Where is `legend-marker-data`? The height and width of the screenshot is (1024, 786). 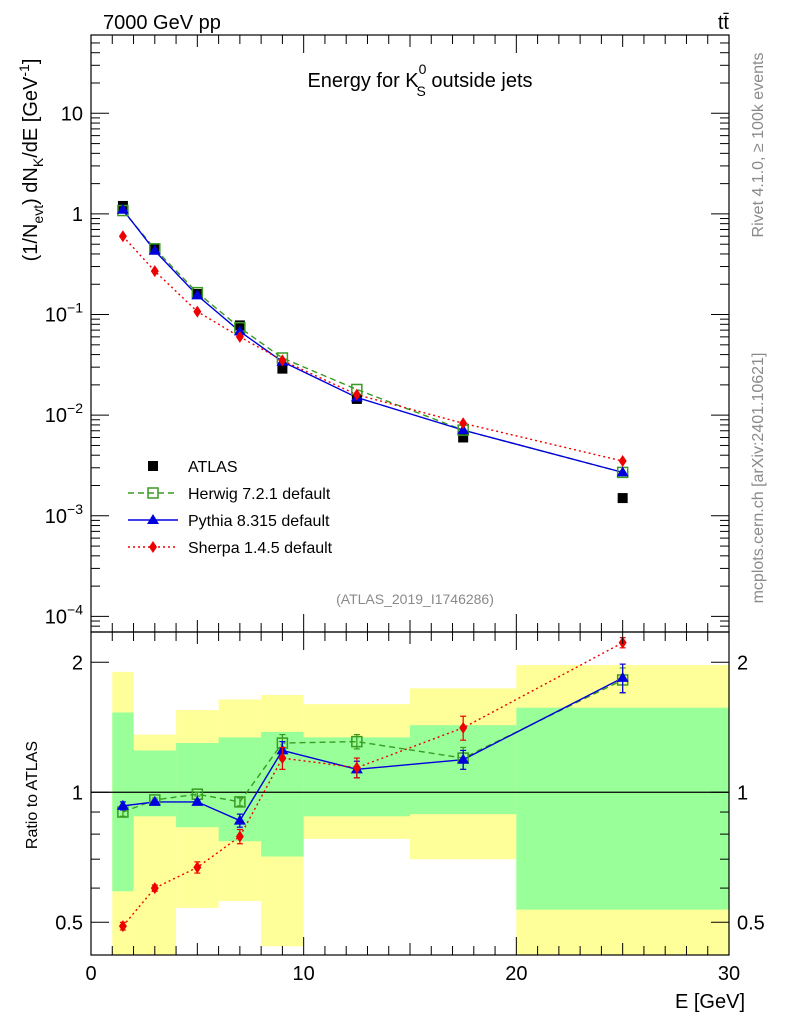 legend-marker-data is located at coordinates (153, 466).